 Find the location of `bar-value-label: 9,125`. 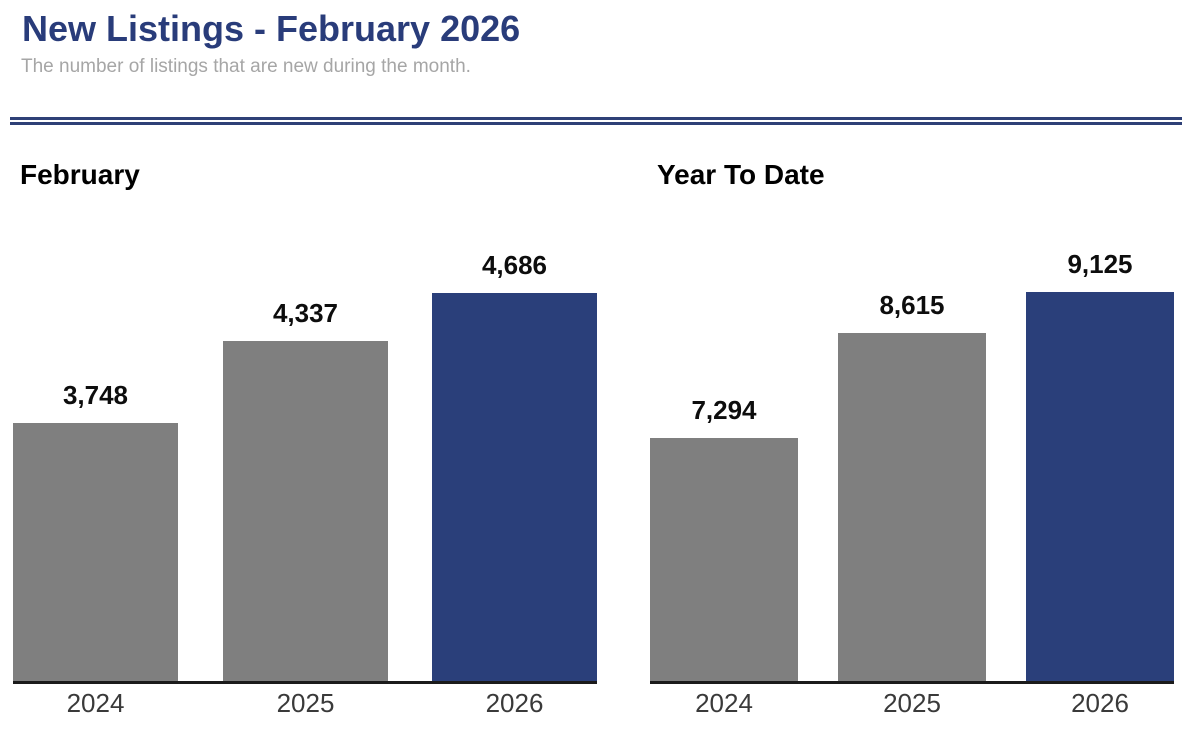

bar-value-label: 9,125 is located at coordinates (1100, 264).